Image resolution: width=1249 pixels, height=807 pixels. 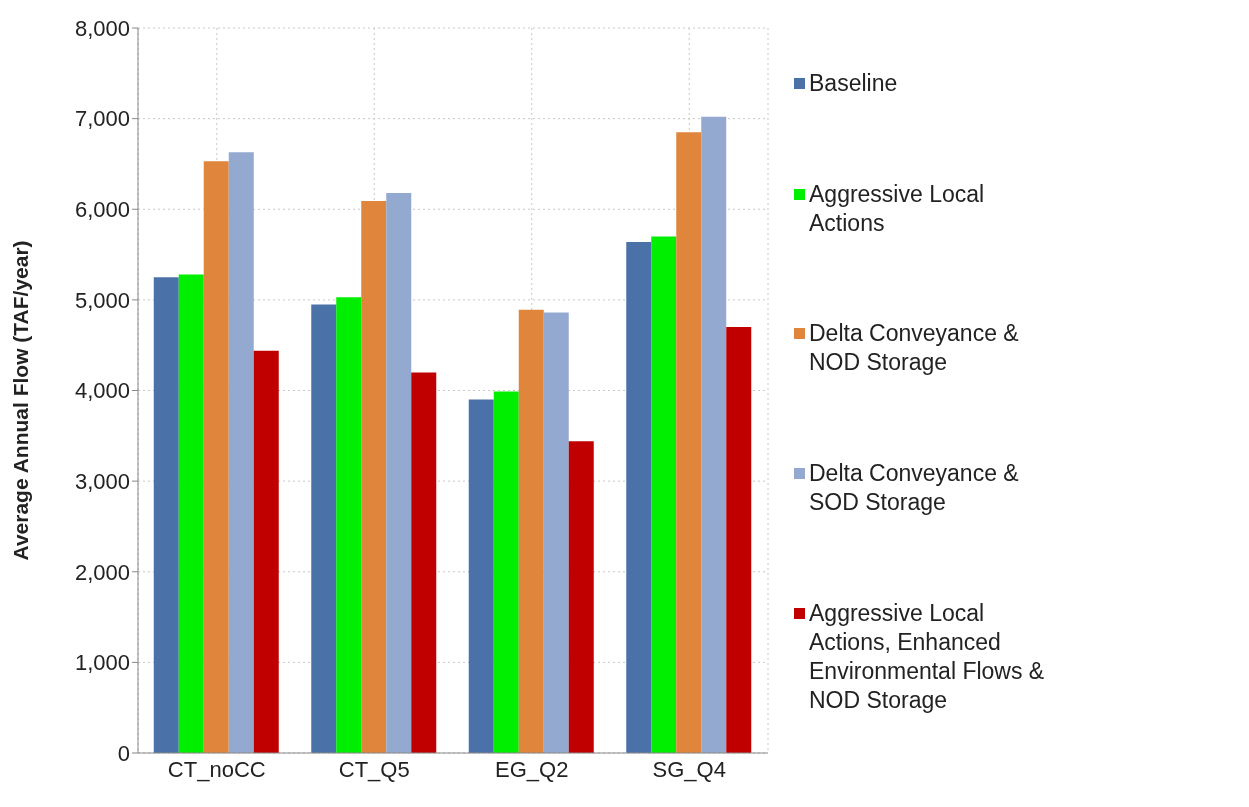 What do you see at coordinates (532, 769) in the screenshot?
I see `x-tick-label: EG_Q2` at bounding box center [532, 769].